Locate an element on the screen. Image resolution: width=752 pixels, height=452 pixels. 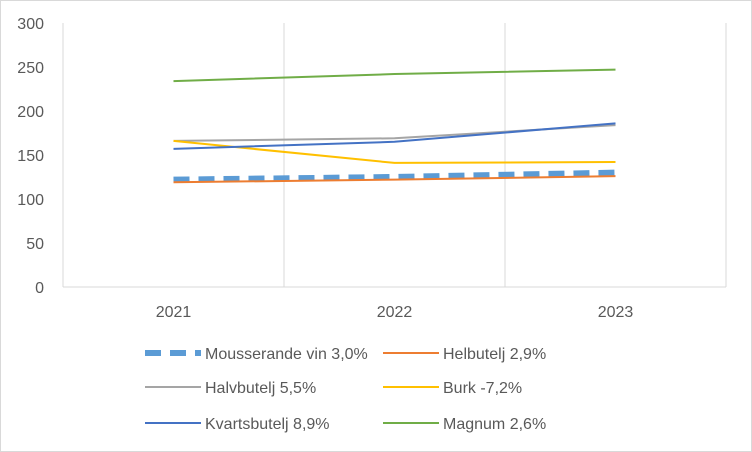
y-tick-label: 250 is located at coordinates (30, 68).